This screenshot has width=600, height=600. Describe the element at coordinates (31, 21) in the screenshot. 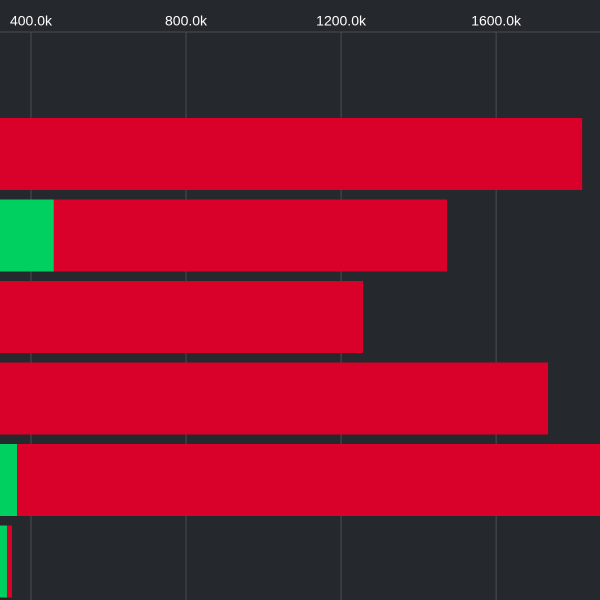

I see `x-tick-label: 400.0k` at that location.